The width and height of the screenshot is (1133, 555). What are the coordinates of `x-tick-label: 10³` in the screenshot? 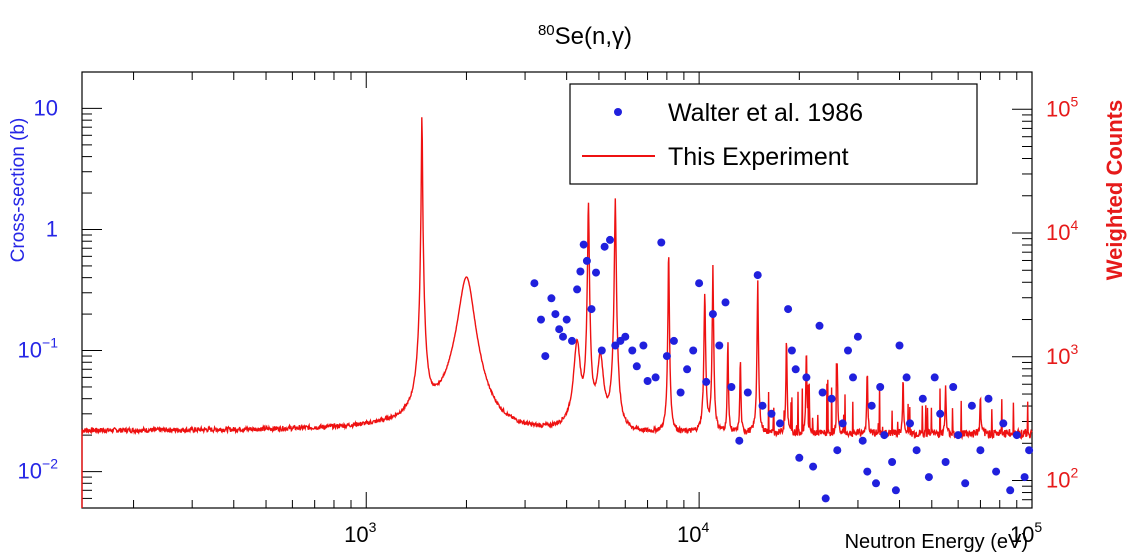 It's located at (360, 533).